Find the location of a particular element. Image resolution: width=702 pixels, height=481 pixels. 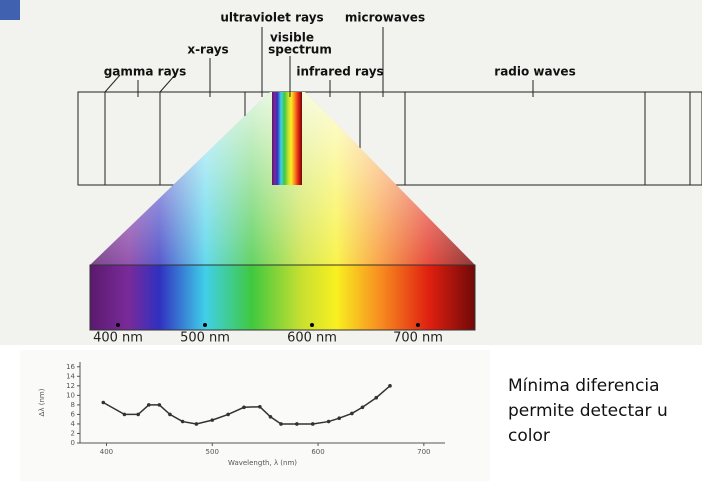

band-label: gamma rays is located at coordinates (145, 72).